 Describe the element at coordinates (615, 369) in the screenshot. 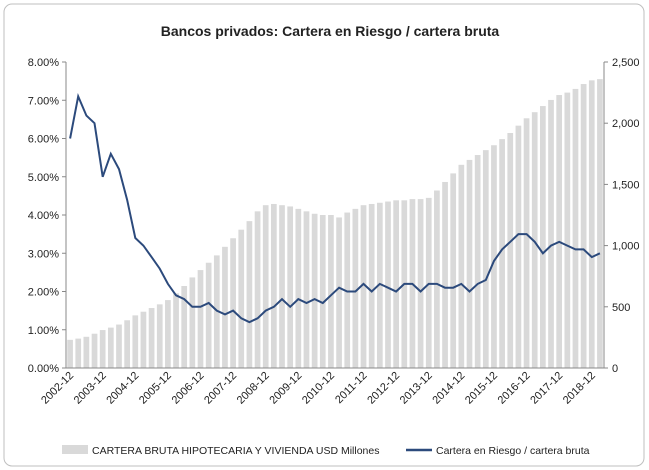

I see `y2-tick-label: 0` at that location.